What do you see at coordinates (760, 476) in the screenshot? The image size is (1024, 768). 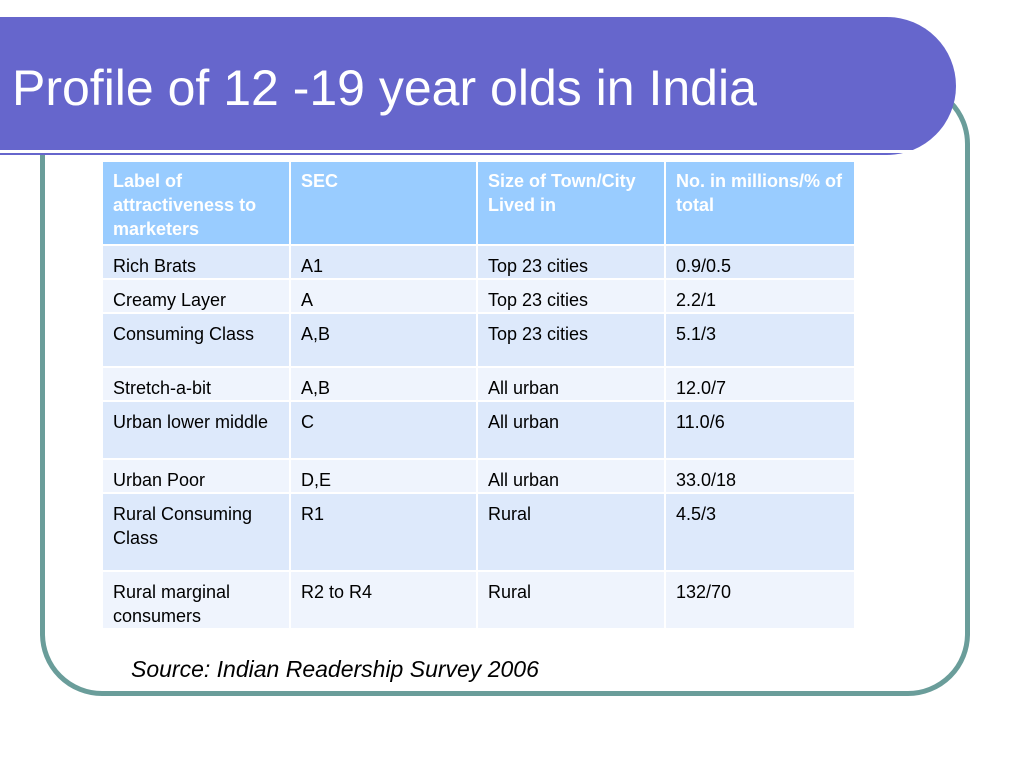 I see `cell-number: 33.0/18` at bounding box center [760, 476].